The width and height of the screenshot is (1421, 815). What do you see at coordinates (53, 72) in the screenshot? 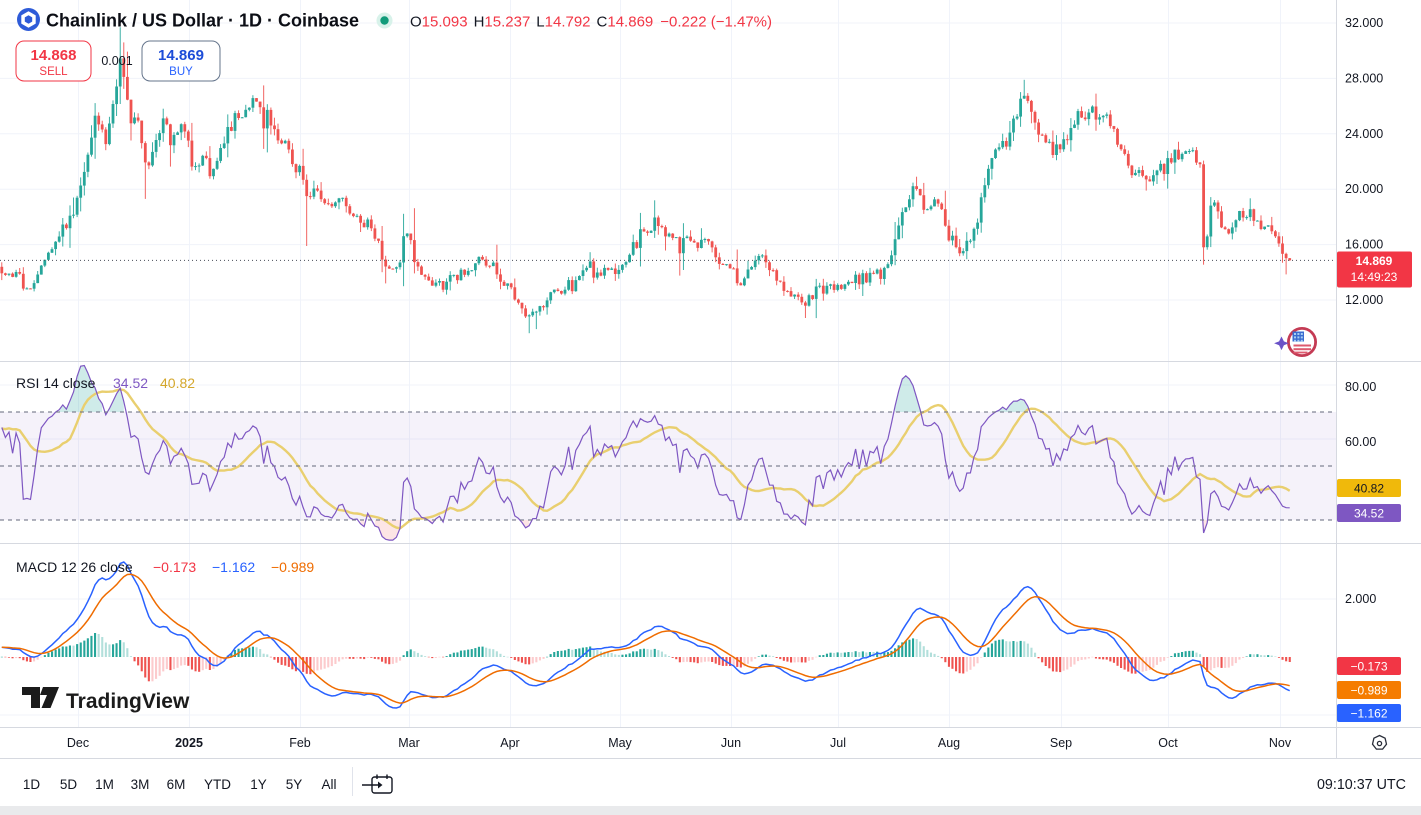
I see `svg-text: SELL` at bounding box center [53, 72].